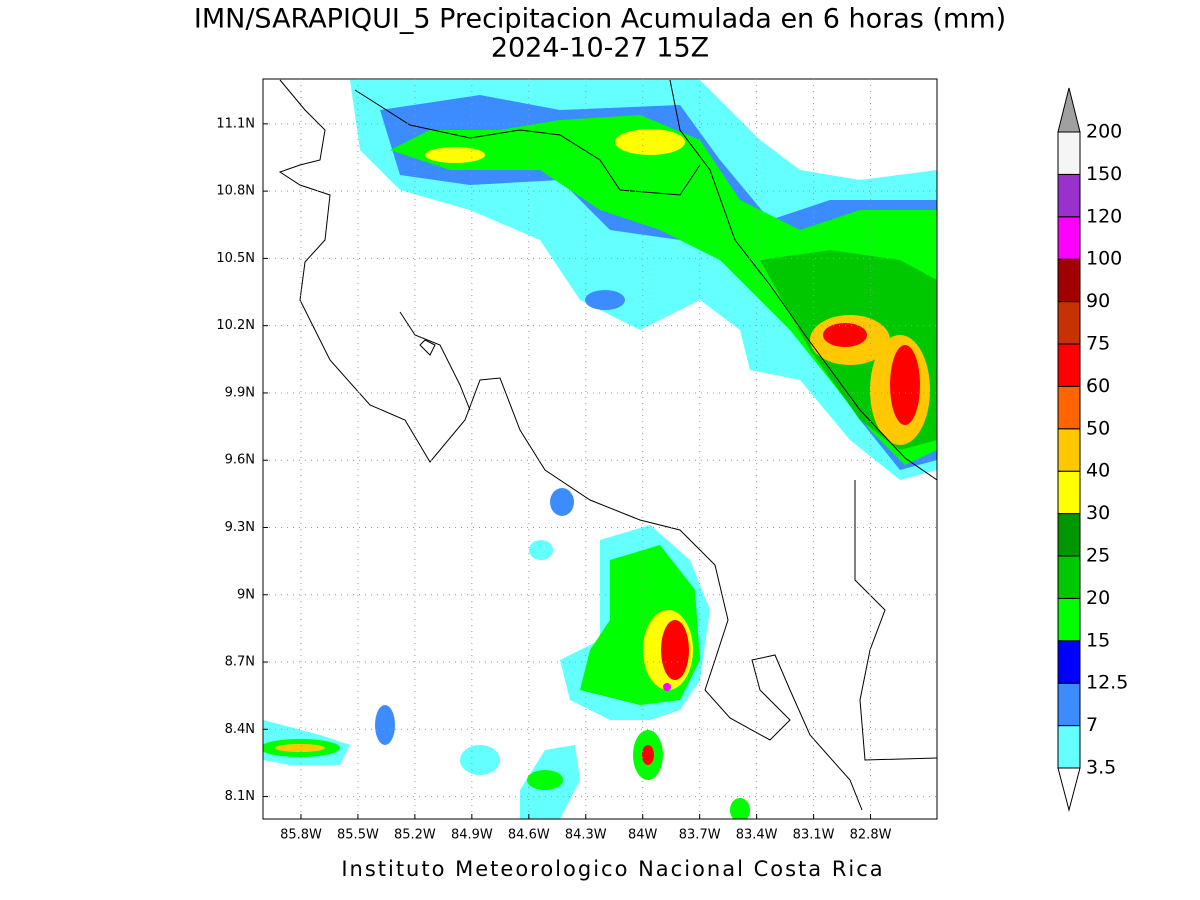  Describe the element at coordinates (1098, 640) in the screenshot. I see `colorbar-label: 15` at that location.